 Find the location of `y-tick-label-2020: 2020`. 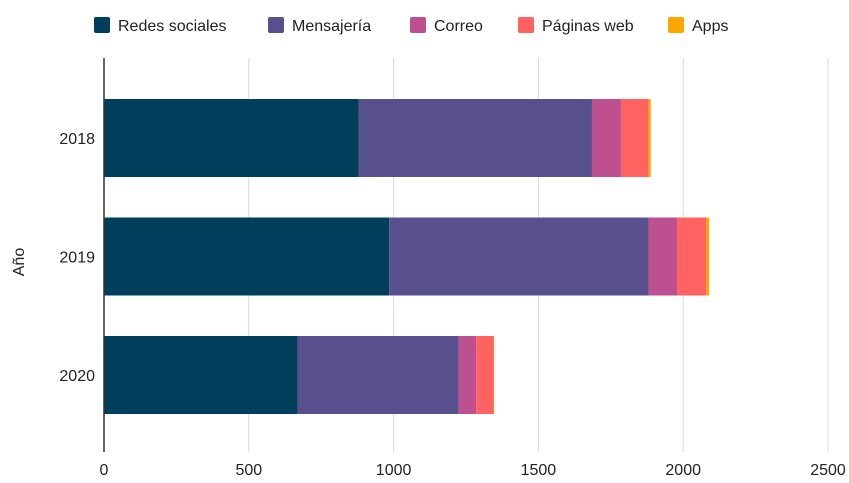

y-tick-label-2020: 2020 is located at coordinates (77, 376).